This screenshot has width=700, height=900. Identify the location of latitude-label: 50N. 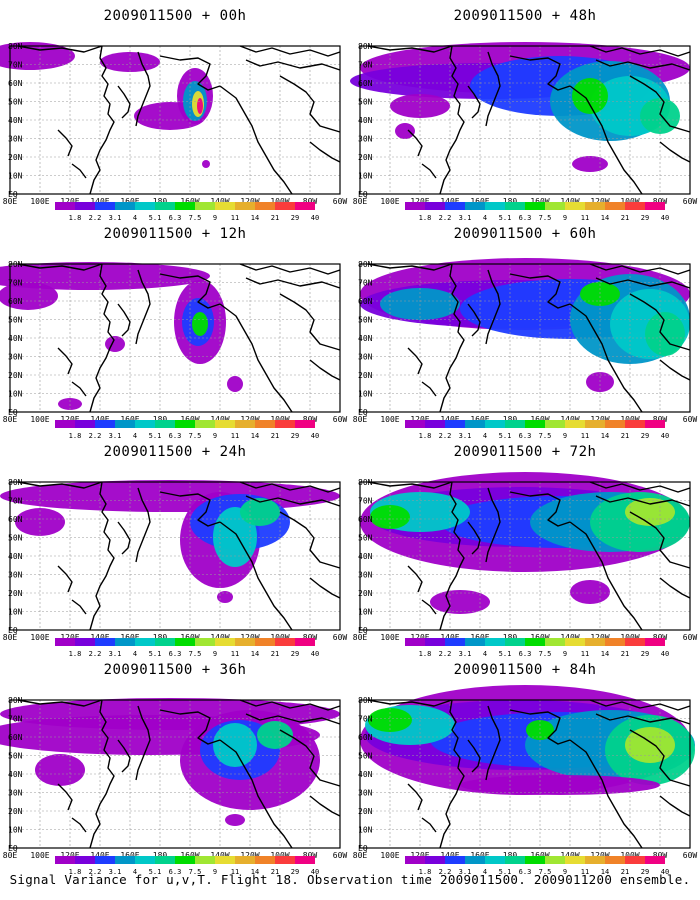
(365, 320).